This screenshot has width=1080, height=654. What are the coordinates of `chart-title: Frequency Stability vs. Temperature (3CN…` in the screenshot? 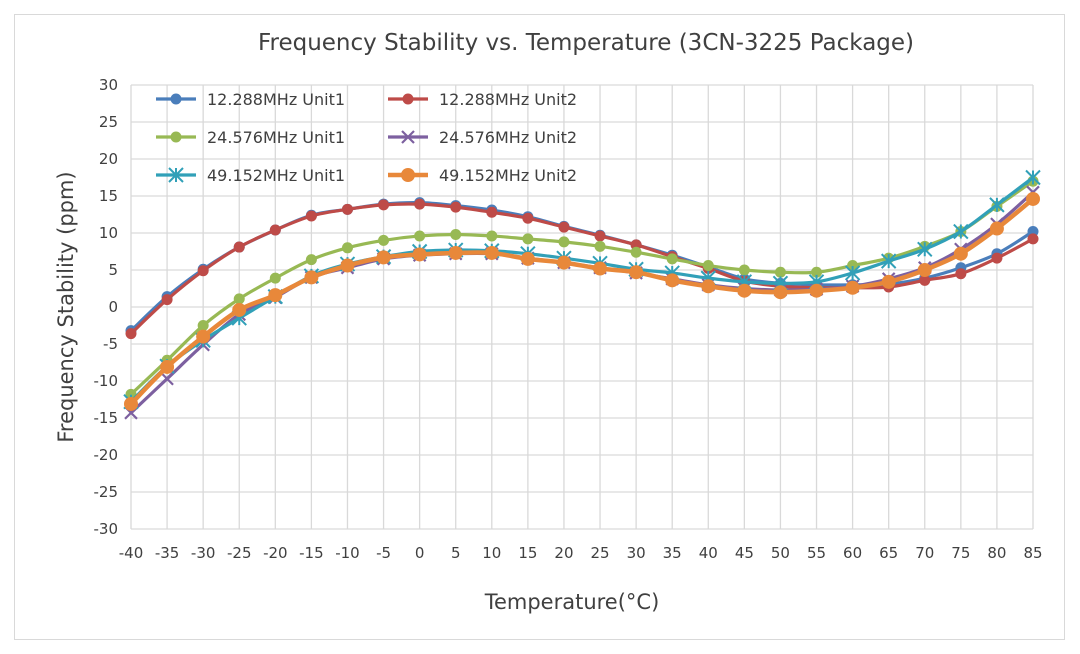 It's located at (586, 43).